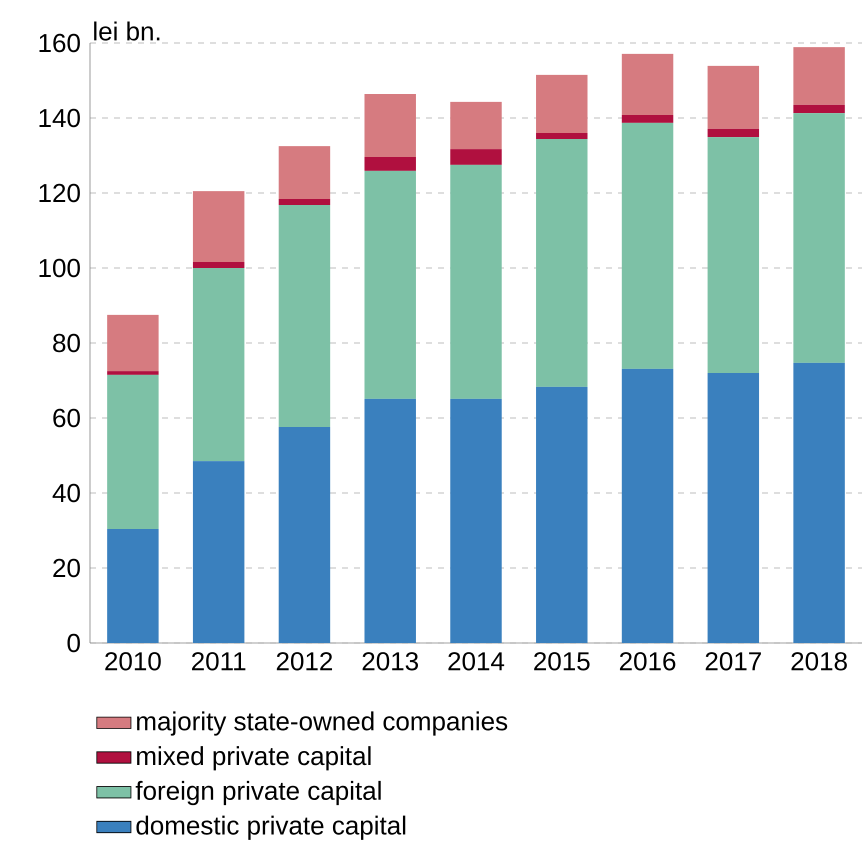 The height and width of the screenshot is (867, 862). Describe the element at coordinates (60, 43) in the screenshot. I see `y-tick-label: 160` at that location.